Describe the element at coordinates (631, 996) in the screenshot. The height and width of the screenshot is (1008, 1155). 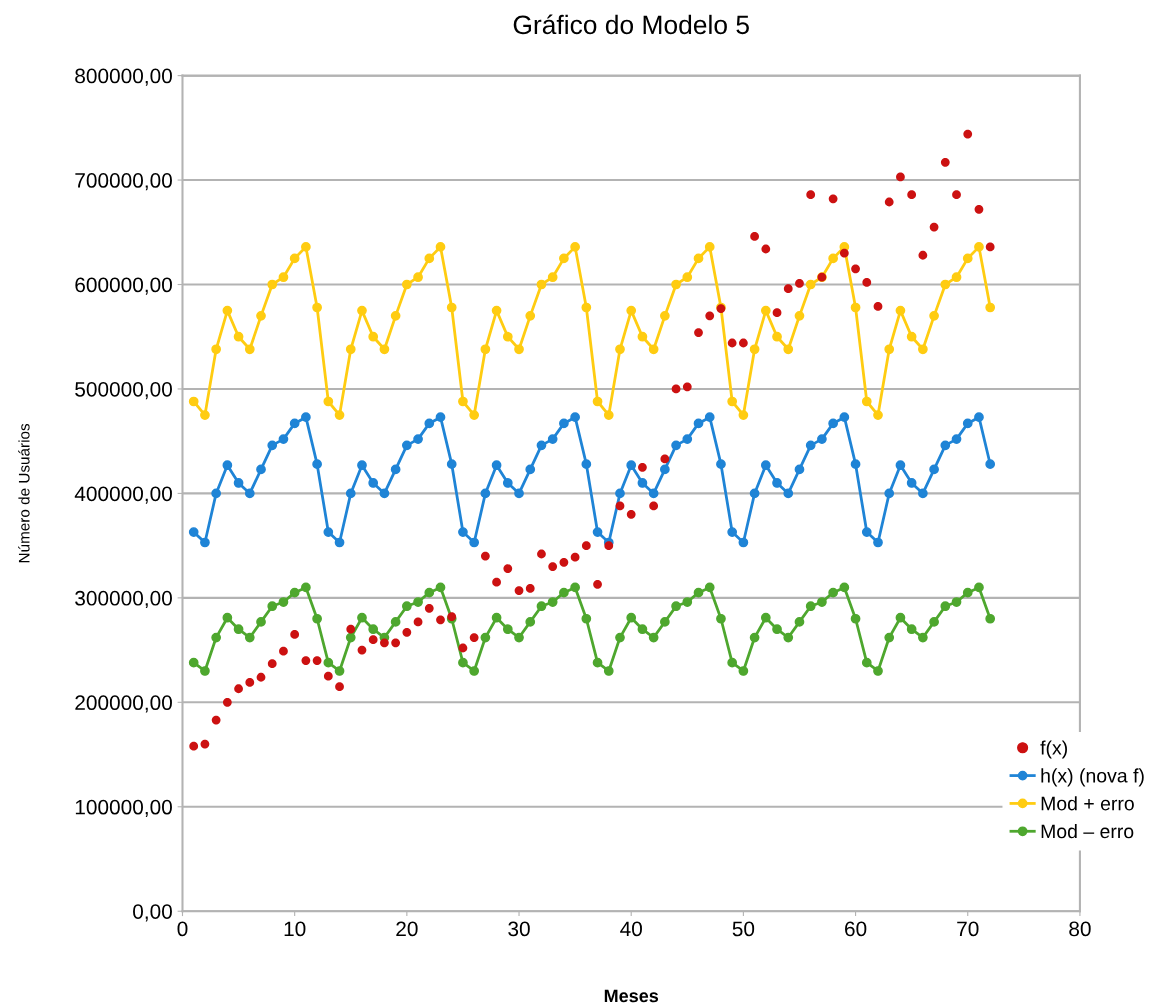
I see `x-axis-title: Meses` at that location.